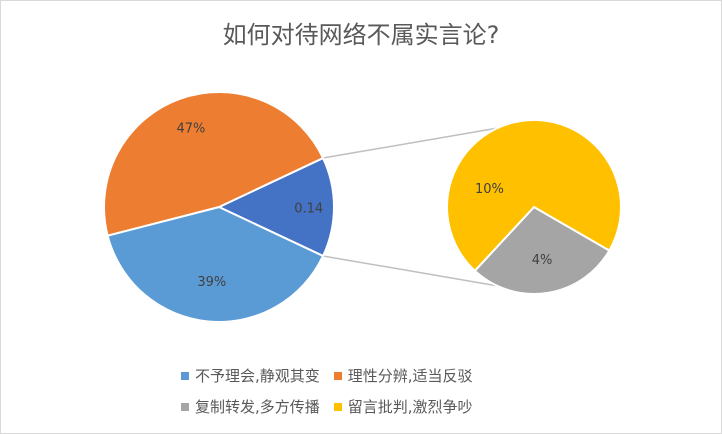 This screenshot has height=434, width=722. Describe the element at coordinates (410, 143) in the screenshot. I see `connector-line-top` at that location.